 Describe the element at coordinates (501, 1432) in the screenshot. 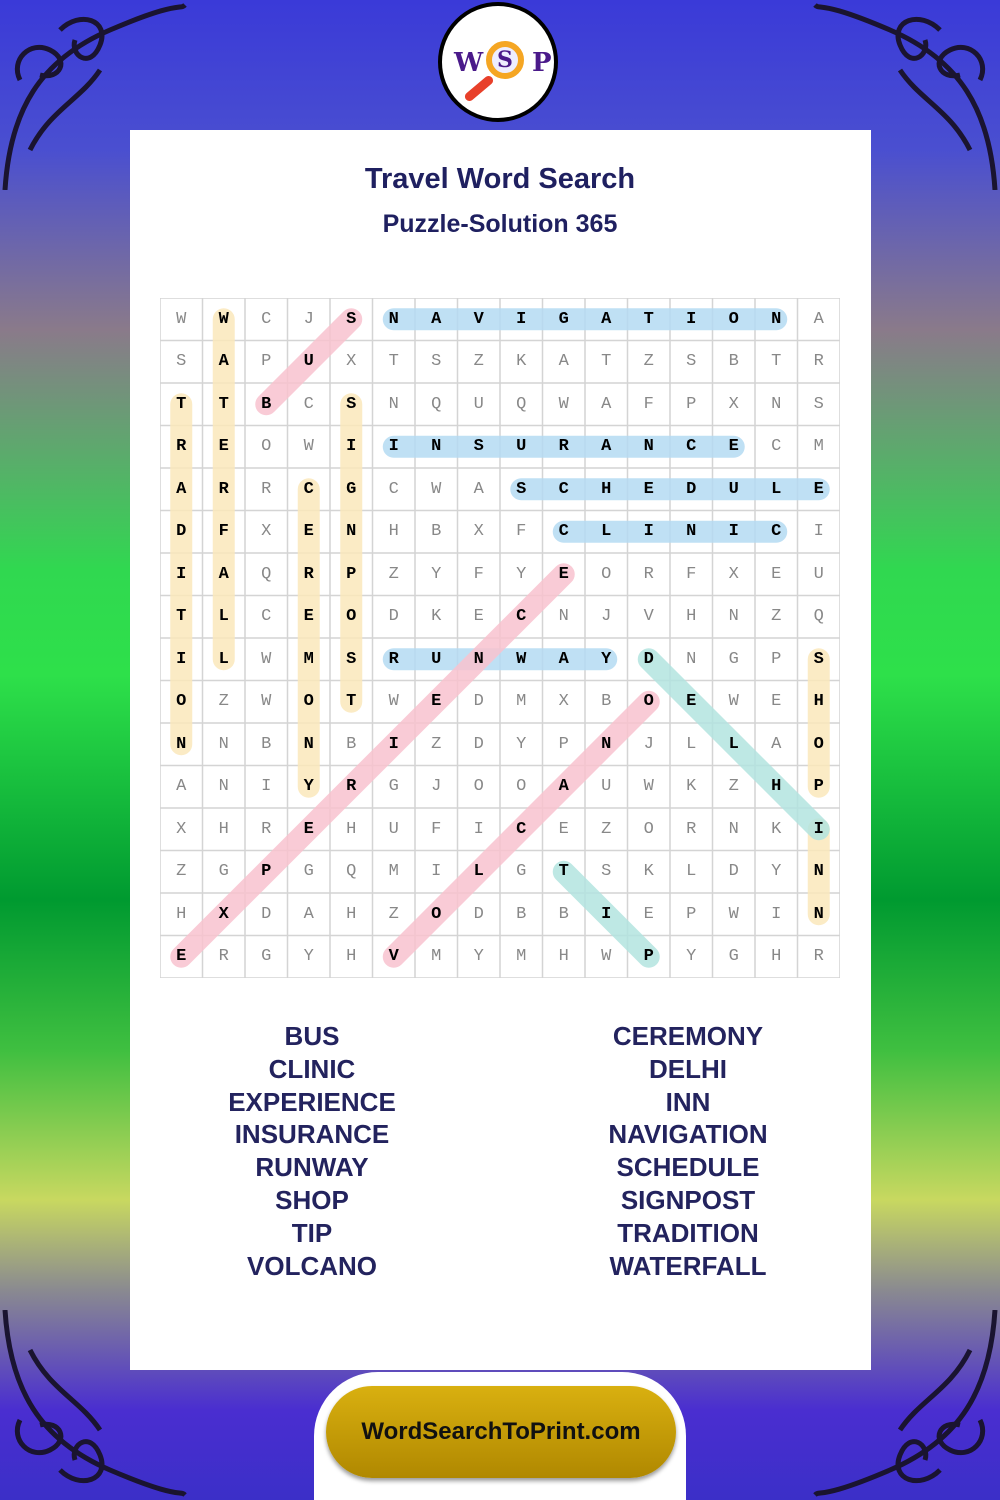

I see `site-link-button: WordSearchToPrint.com` at that location.